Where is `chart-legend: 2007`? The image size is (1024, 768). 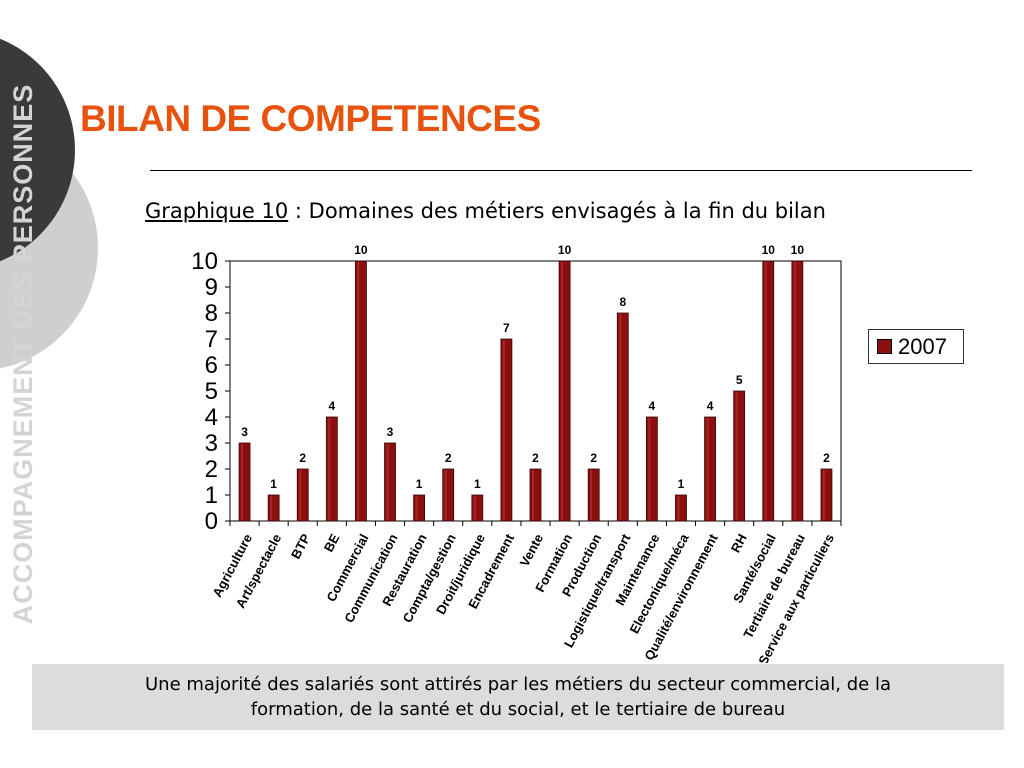 chart-legend: 2007 is located at coordinates (916, 346).